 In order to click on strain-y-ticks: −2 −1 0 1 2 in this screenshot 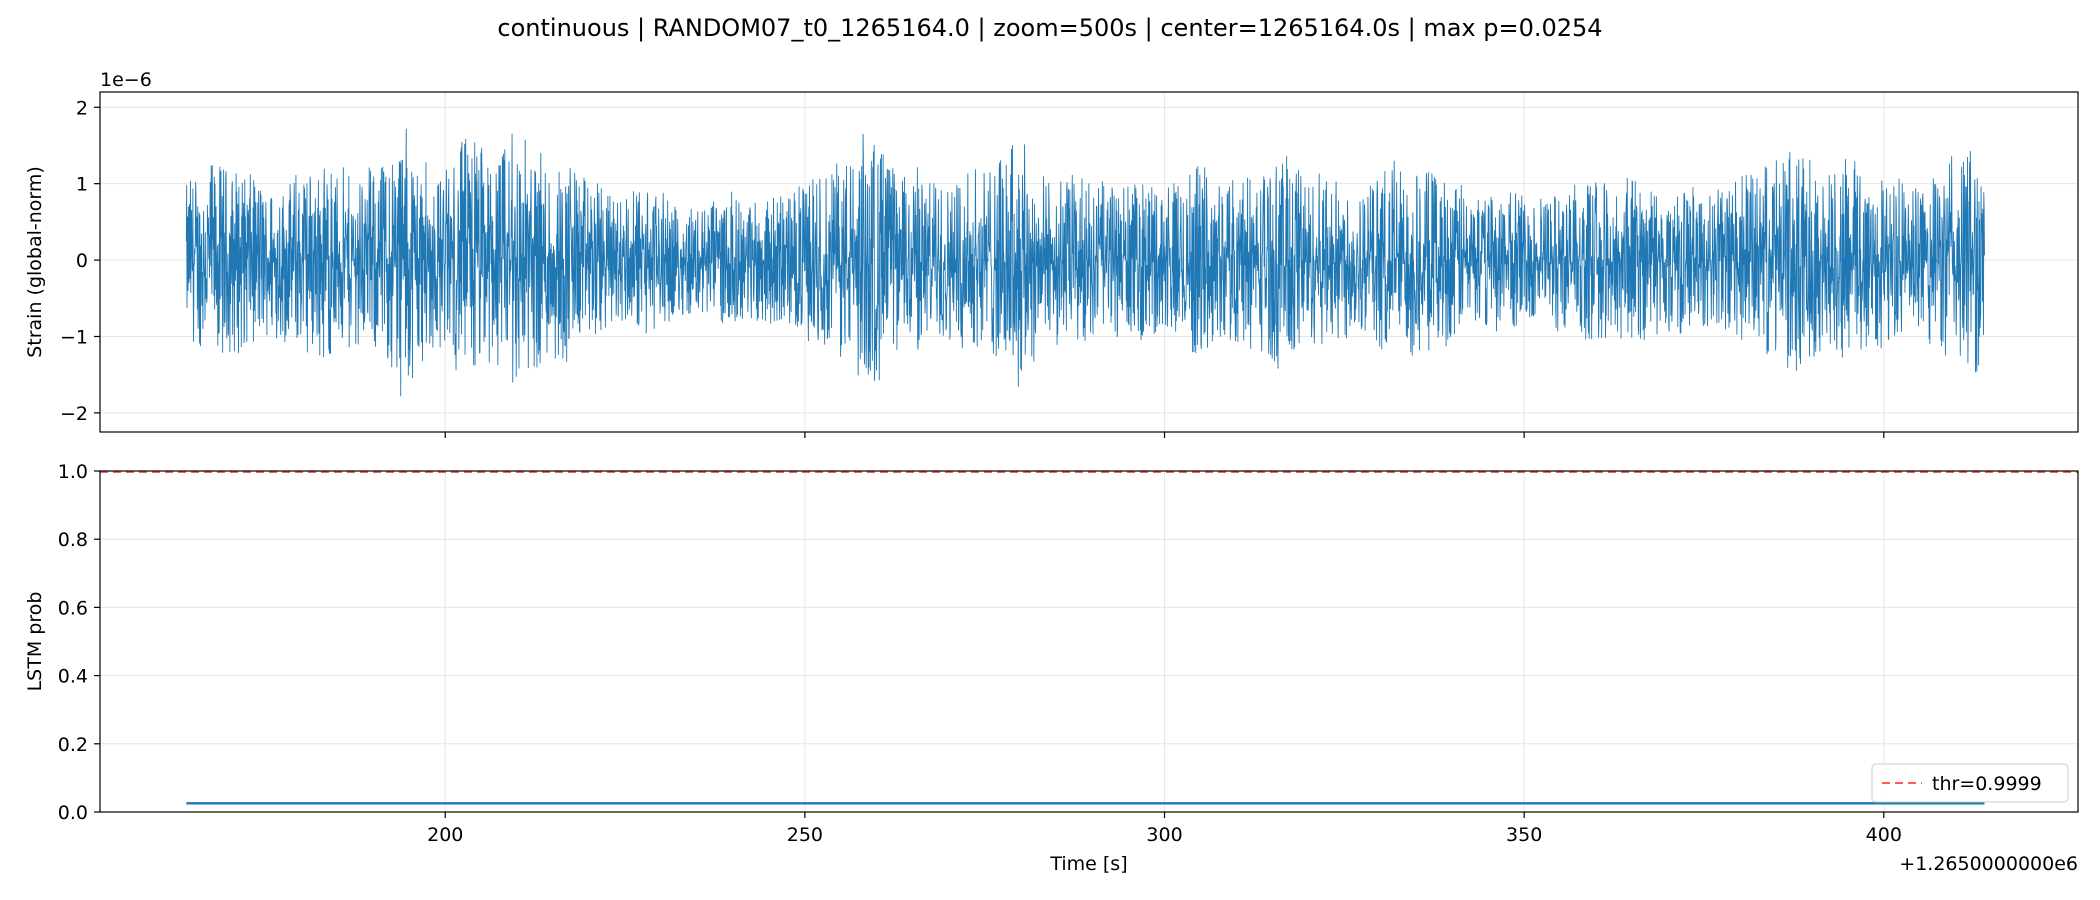, I will do `click(80, 261)`.